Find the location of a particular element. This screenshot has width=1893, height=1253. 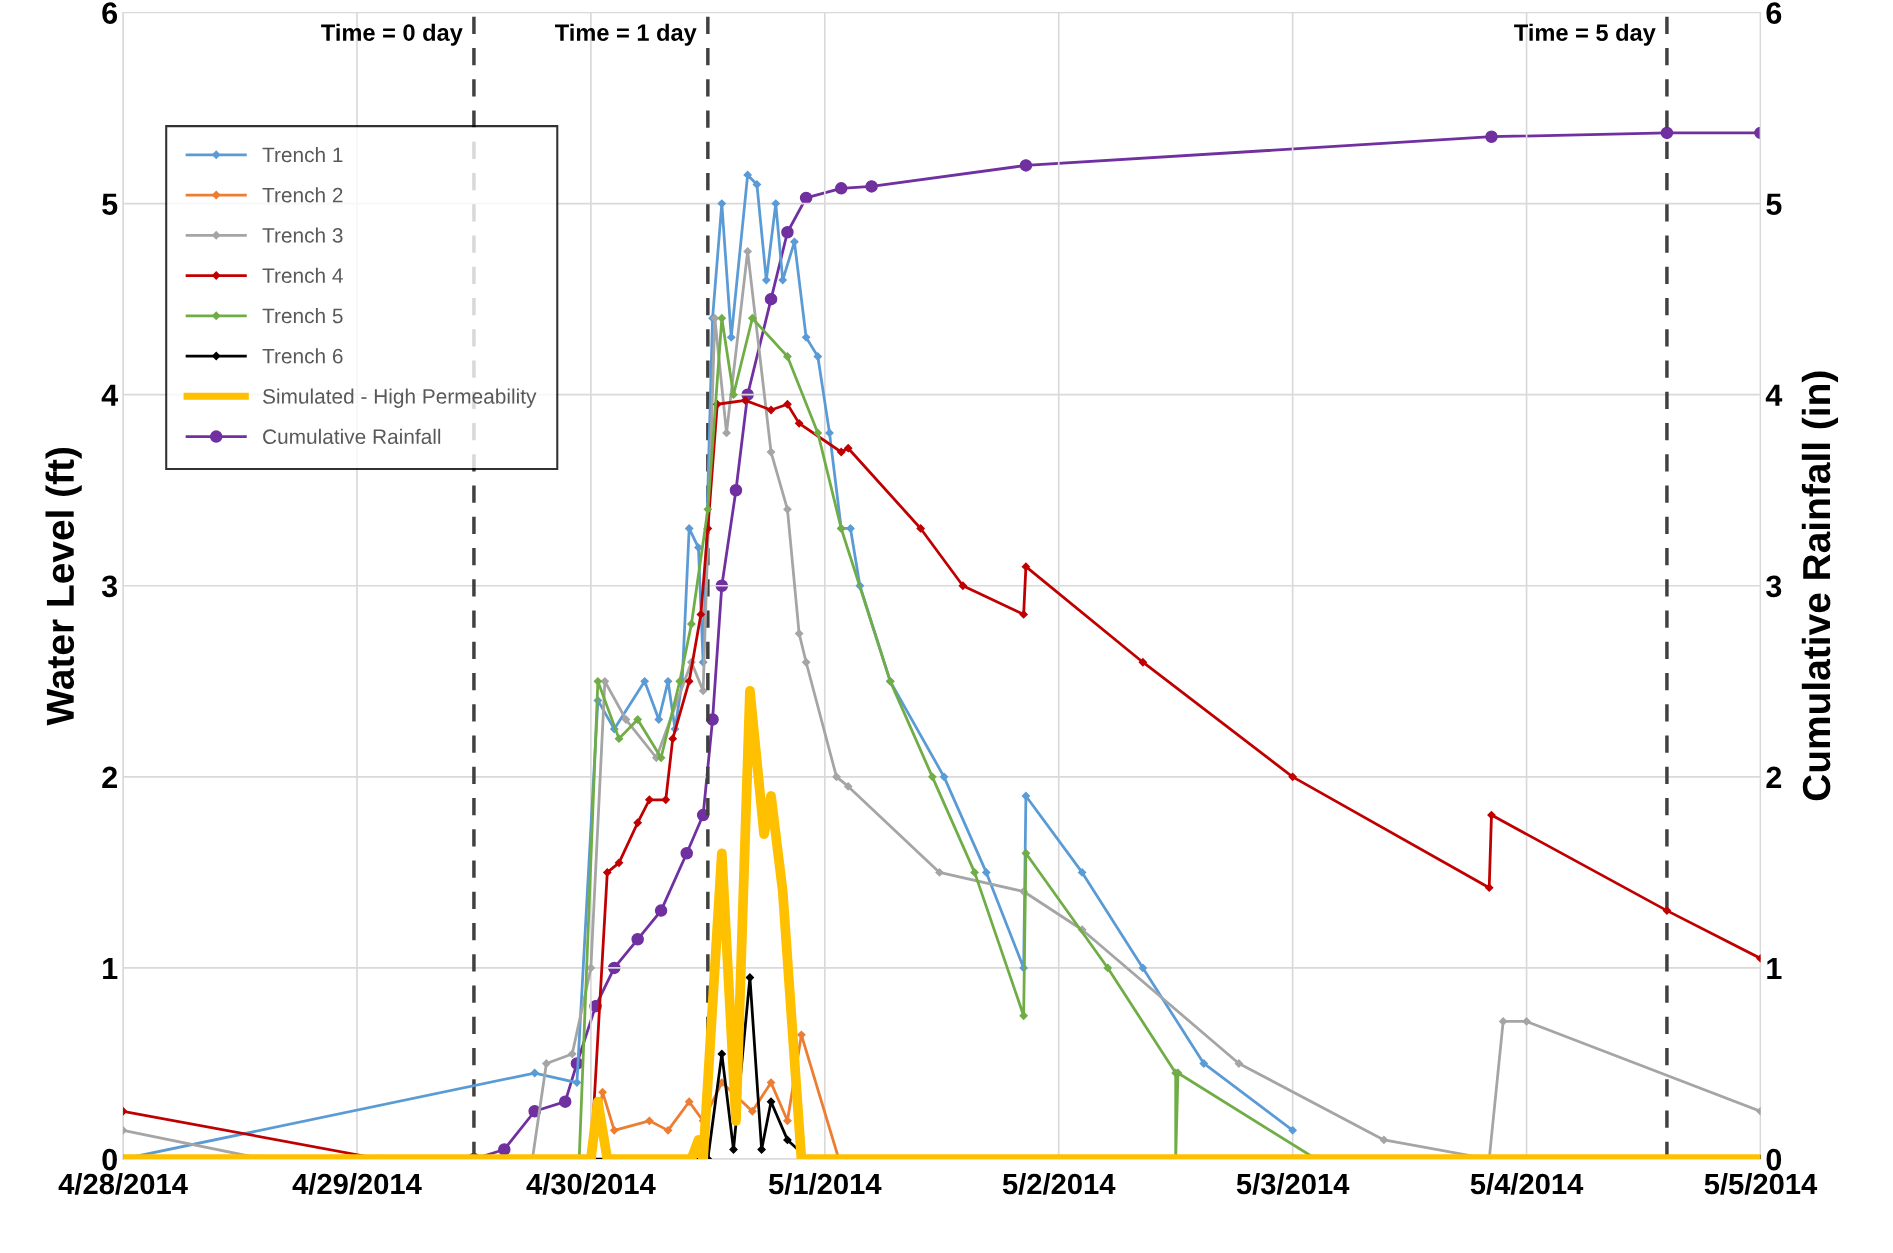

x-tick-label: 5/1/2014 is located at coordinates (825, 1183).